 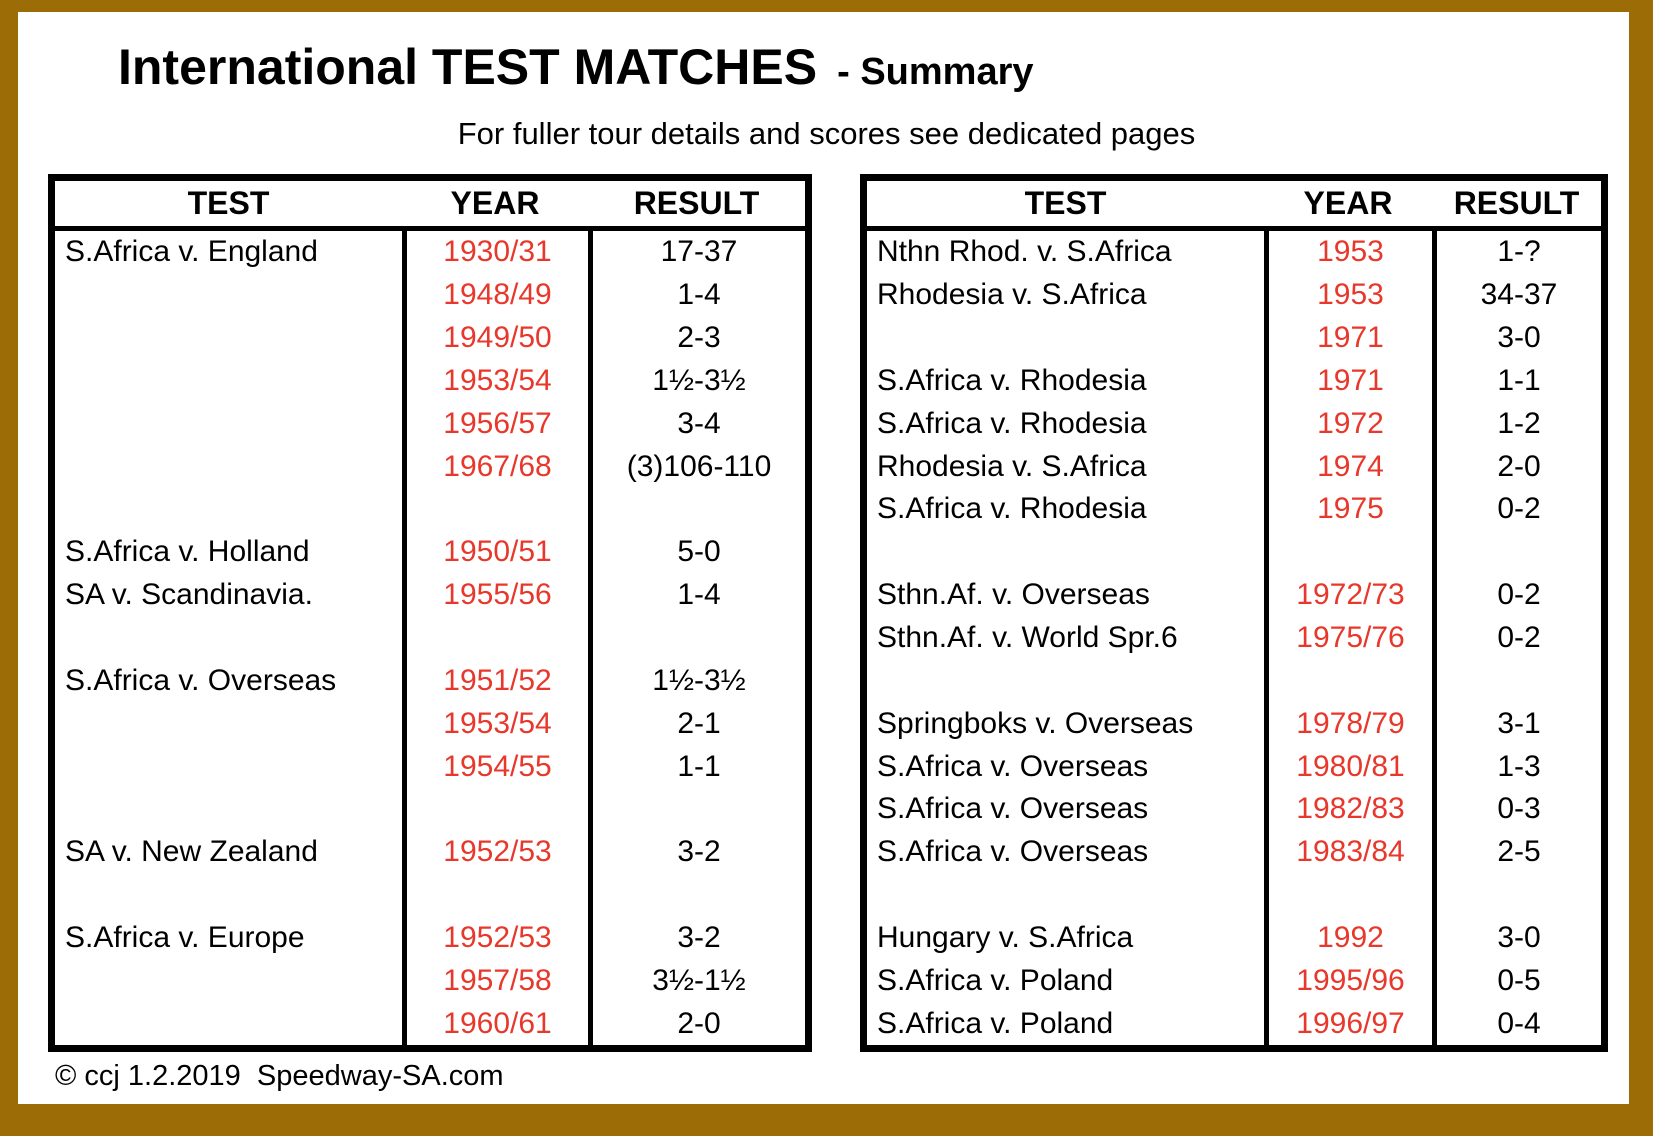 What do you see at coordinates (696, 595) in the screenshot?
I see `result-cell: 1-4` at bounding box center [696, 595].